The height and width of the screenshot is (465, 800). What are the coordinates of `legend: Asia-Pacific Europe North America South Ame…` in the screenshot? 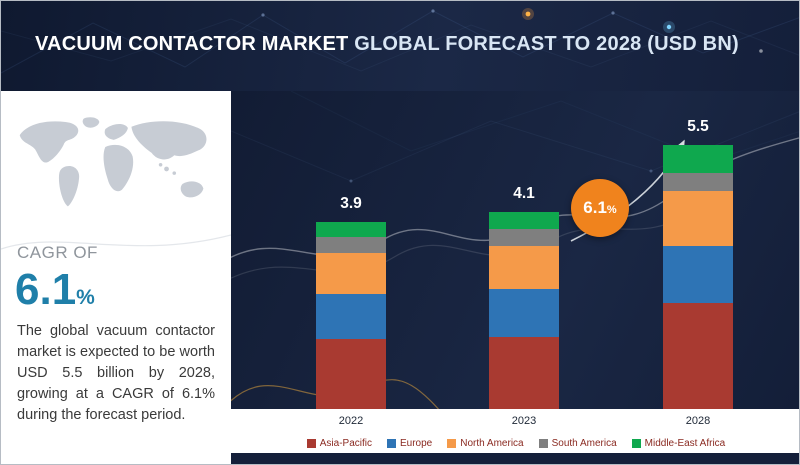 It's located at (515, 443).